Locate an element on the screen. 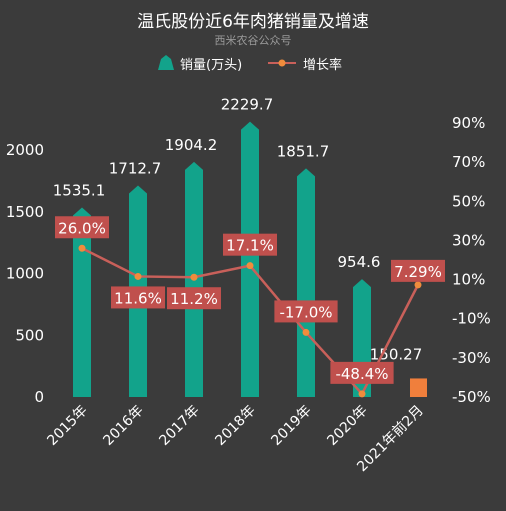 This screenshot has width=506, height=511. y-left-tick-label: 1500 is located at coordinates (25, 212).